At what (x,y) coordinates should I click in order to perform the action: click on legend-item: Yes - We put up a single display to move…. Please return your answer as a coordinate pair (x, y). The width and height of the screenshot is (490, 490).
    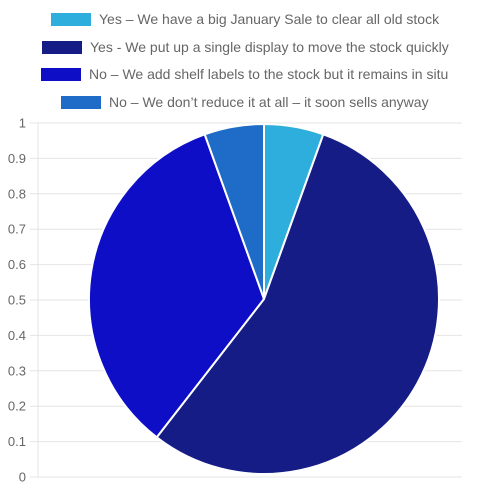
    Looking at the image, I should click on (245, 47).